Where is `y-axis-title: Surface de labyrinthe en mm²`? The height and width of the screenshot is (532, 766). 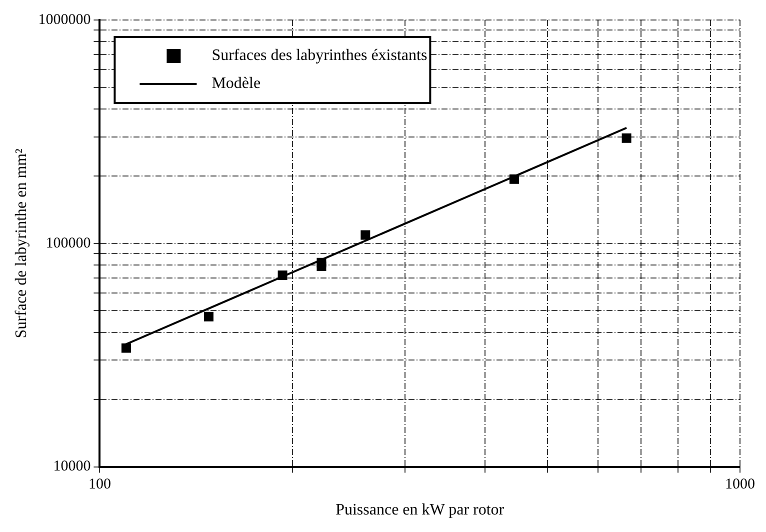
y-axis-title: Surface de labyrinthe en mm² is located at coordinates (21, 243).